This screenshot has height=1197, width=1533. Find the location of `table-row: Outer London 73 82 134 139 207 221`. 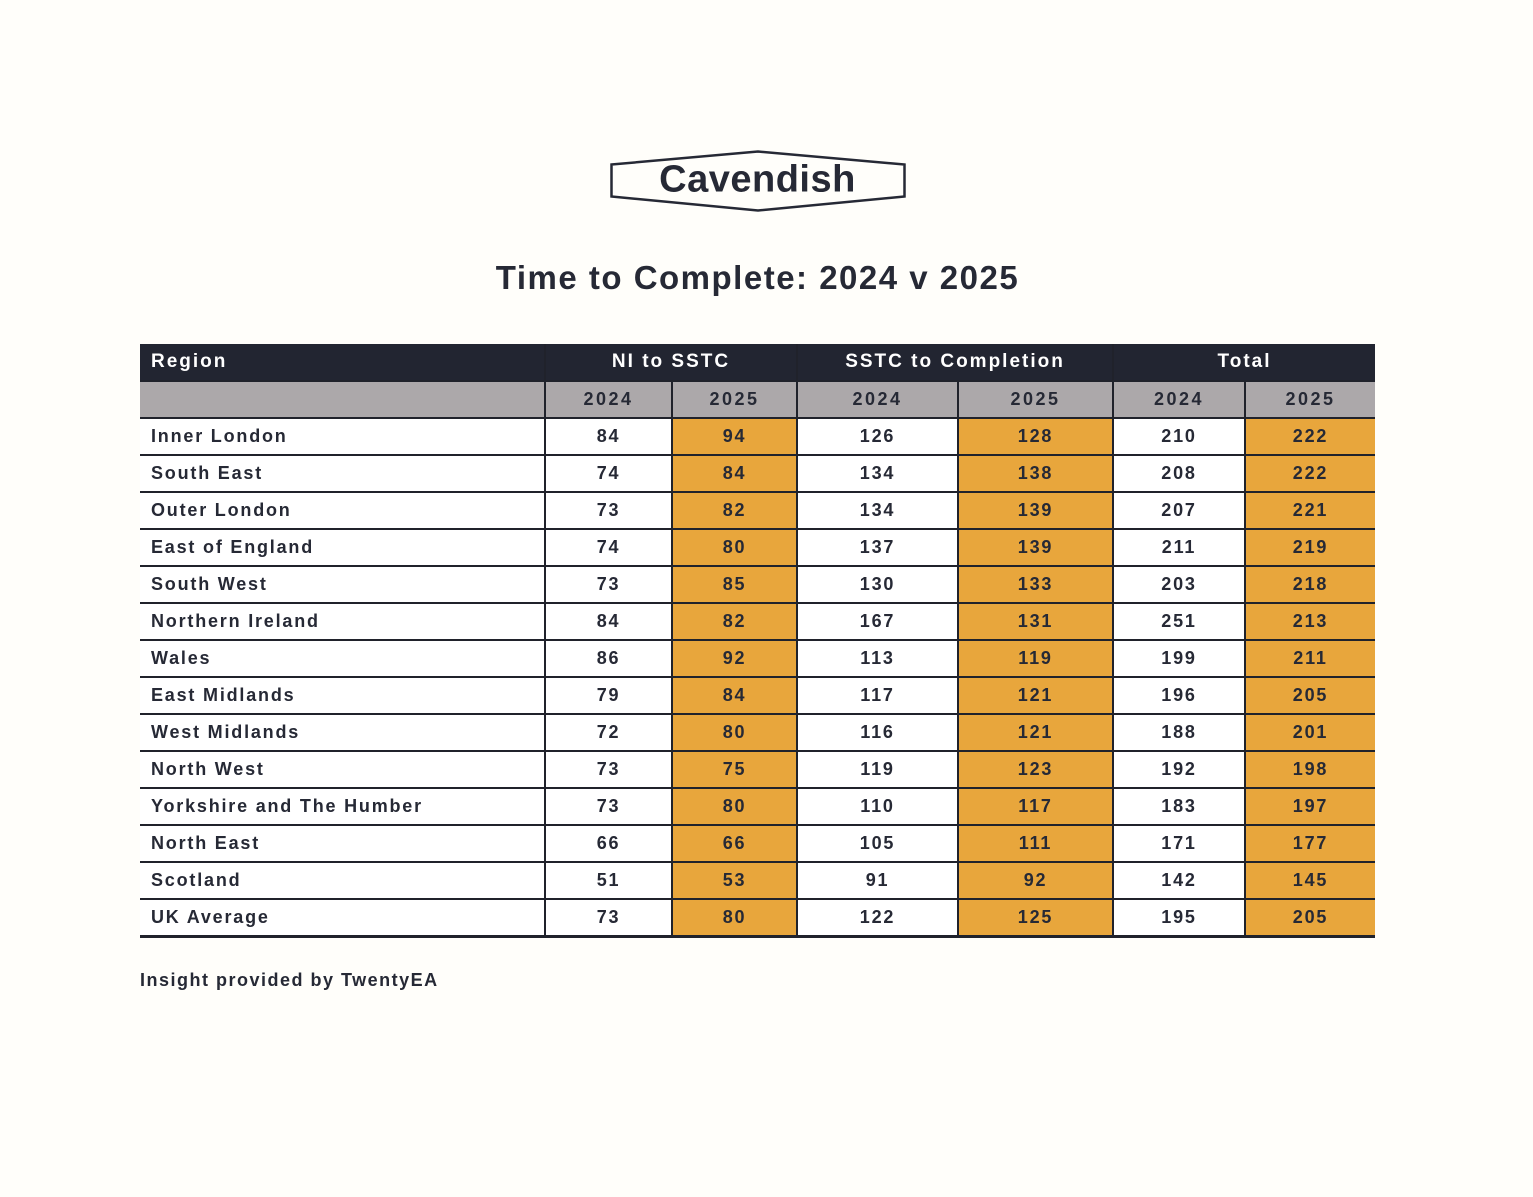

table-row: Outer London 73 82 134 139 207 221 is located at coordinates (758, 510).